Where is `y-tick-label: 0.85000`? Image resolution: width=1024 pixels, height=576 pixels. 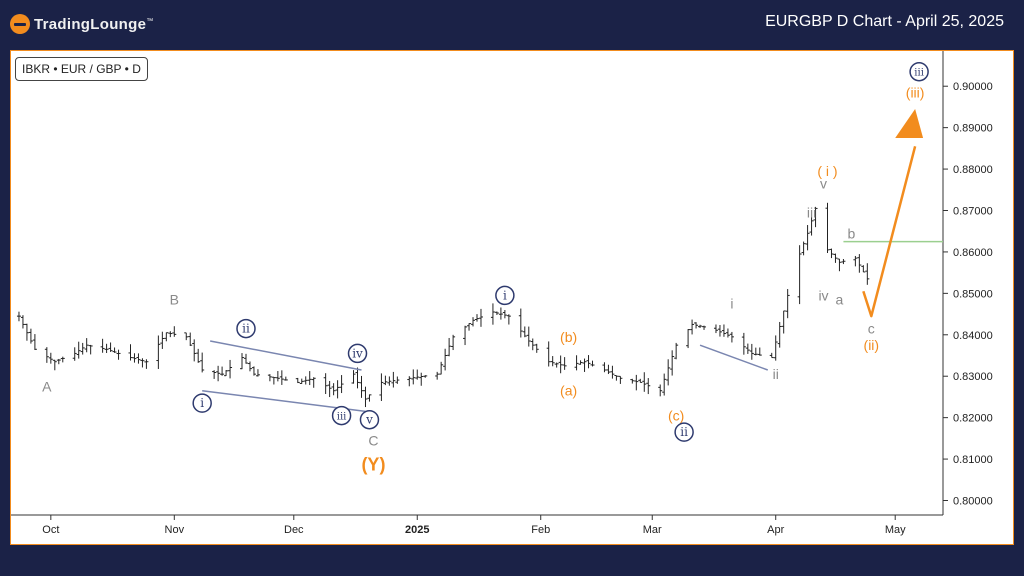
y-tick-label: 0.85000 is located at coordinates (973, 294).